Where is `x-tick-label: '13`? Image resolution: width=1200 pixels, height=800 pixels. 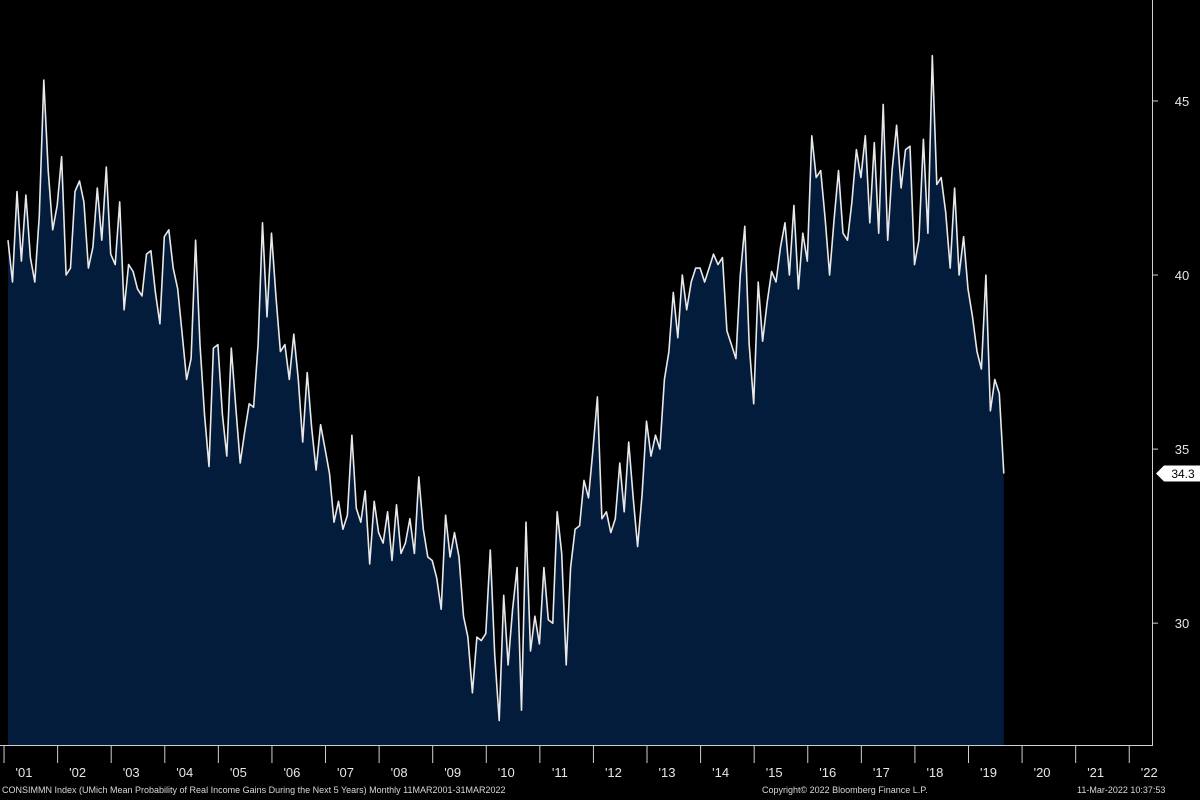 x-tick-label: '13 is located at coordinates (667, 772).